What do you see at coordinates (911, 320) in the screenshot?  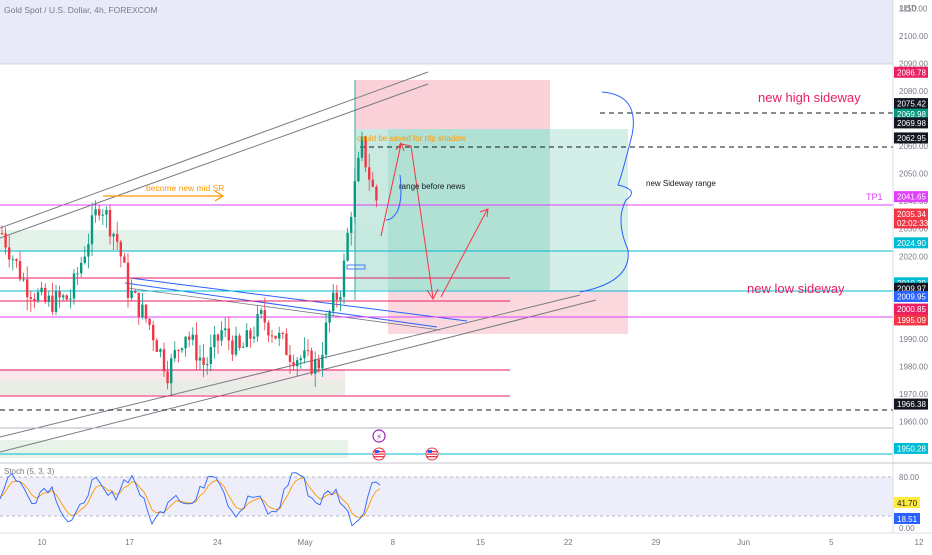 I see `price-label-value: 1995.09` at bounding box center [911, 320].